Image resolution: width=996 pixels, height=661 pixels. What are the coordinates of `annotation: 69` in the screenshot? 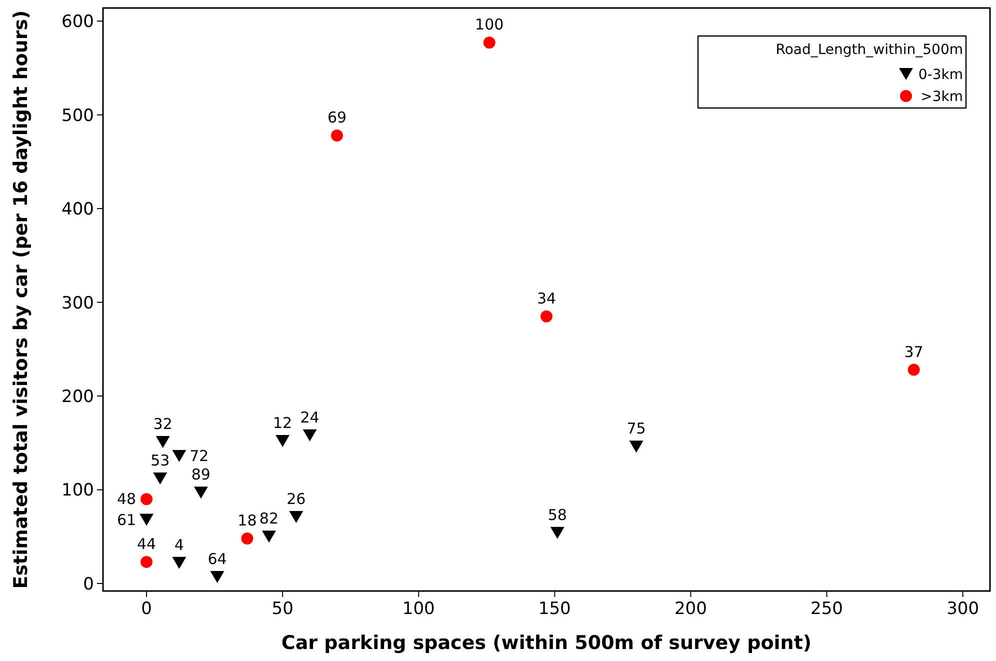 It's located at (337, 117).